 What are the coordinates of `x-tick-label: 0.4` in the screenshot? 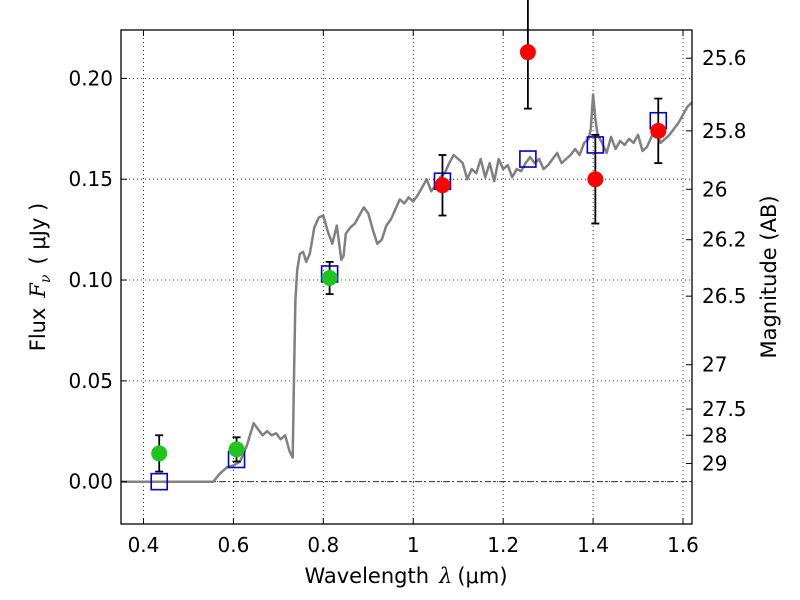 It's located at (144, 545).